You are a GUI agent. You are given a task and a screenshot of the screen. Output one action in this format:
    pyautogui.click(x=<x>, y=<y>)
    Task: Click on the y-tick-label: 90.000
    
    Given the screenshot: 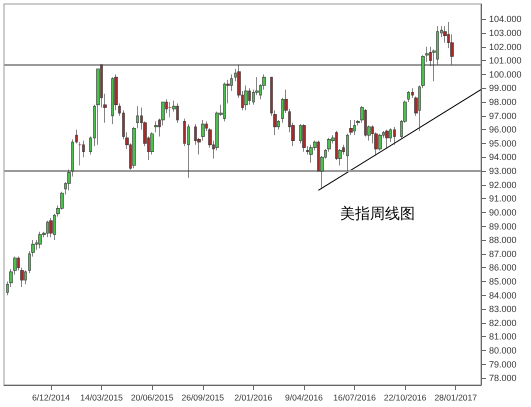 What is the action you would take?
    pyautogui.click(x=503, y=212)
    